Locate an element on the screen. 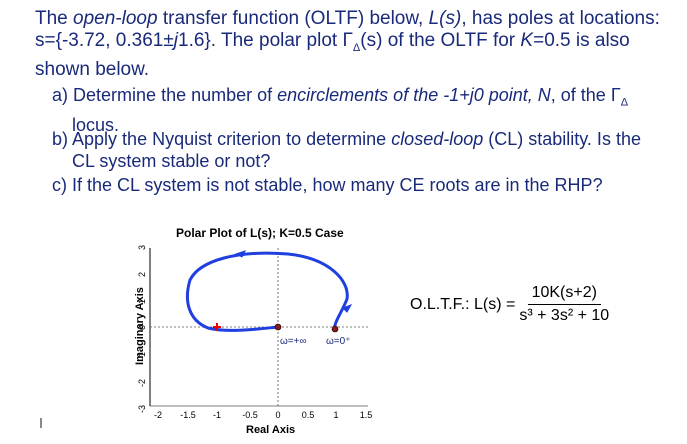  x-tick-label: -1 is located at coordinates (217, 415).